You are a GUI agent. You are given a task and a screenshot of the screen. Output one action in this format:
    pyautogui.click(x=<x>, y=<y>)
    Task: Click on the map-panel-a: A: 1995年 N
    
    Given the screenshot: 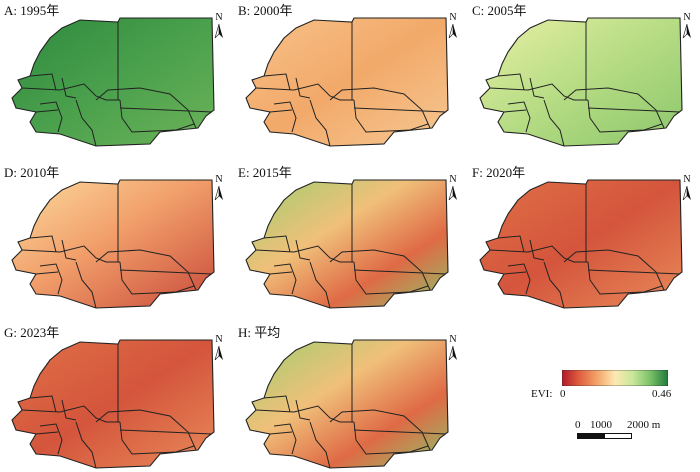 What is the action you would take?
    pyautogui.click(x=115, y=75)
    